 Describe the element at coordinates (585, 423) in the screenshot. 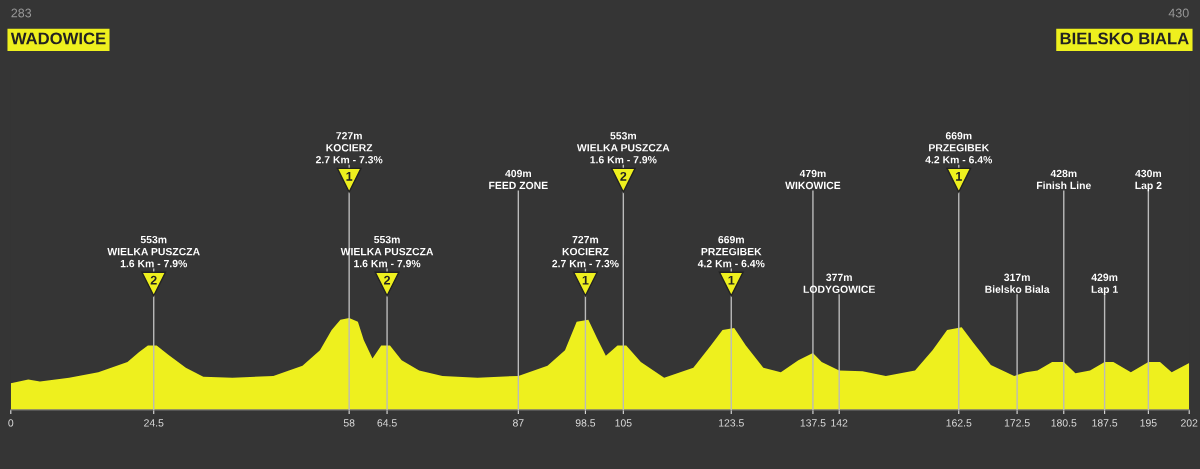

I see `x-tick-label: 98.5` at that location.